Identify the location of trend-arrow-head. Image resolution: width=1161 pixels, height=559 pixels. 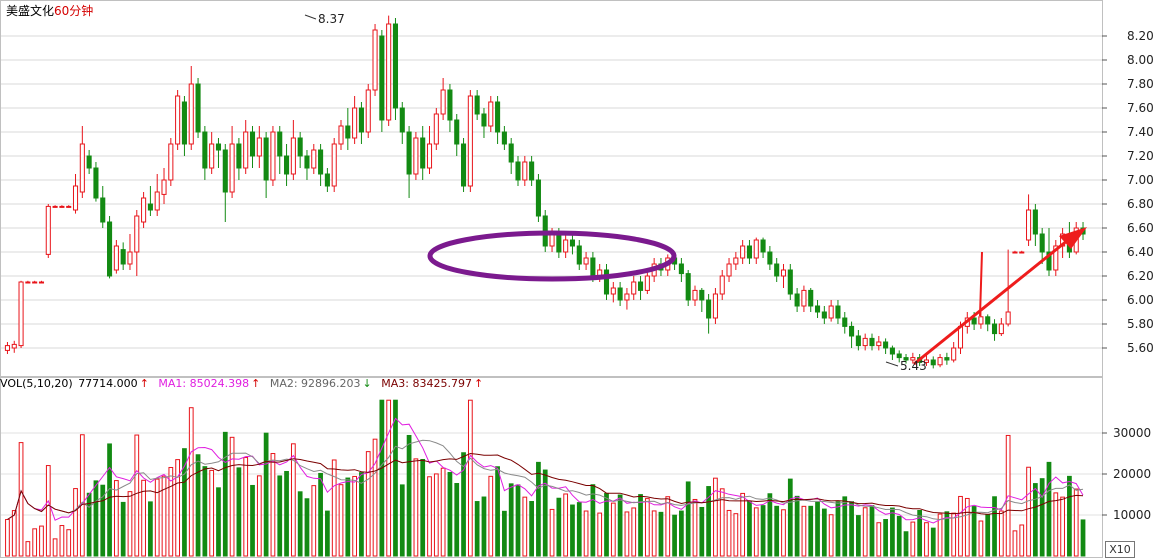
(1073, 238).